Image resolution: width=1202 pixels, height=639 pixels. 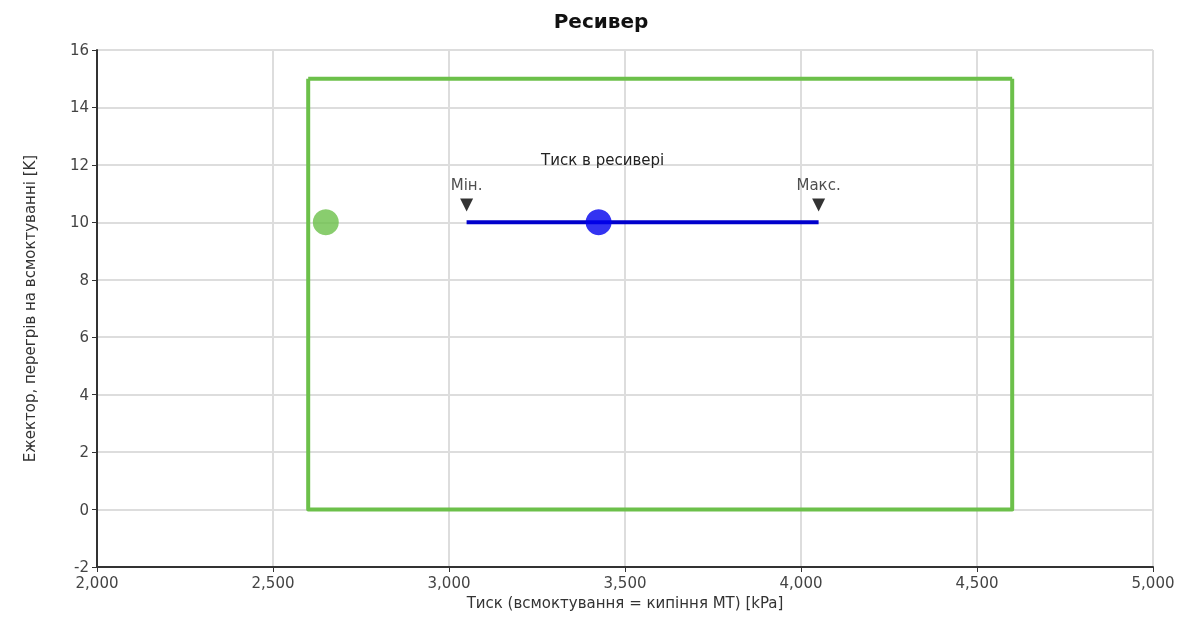 What do you see at coordinates (84, 337) in the screenshot?
I see `y-tick-label: 6` at bounding box center [84, 337].